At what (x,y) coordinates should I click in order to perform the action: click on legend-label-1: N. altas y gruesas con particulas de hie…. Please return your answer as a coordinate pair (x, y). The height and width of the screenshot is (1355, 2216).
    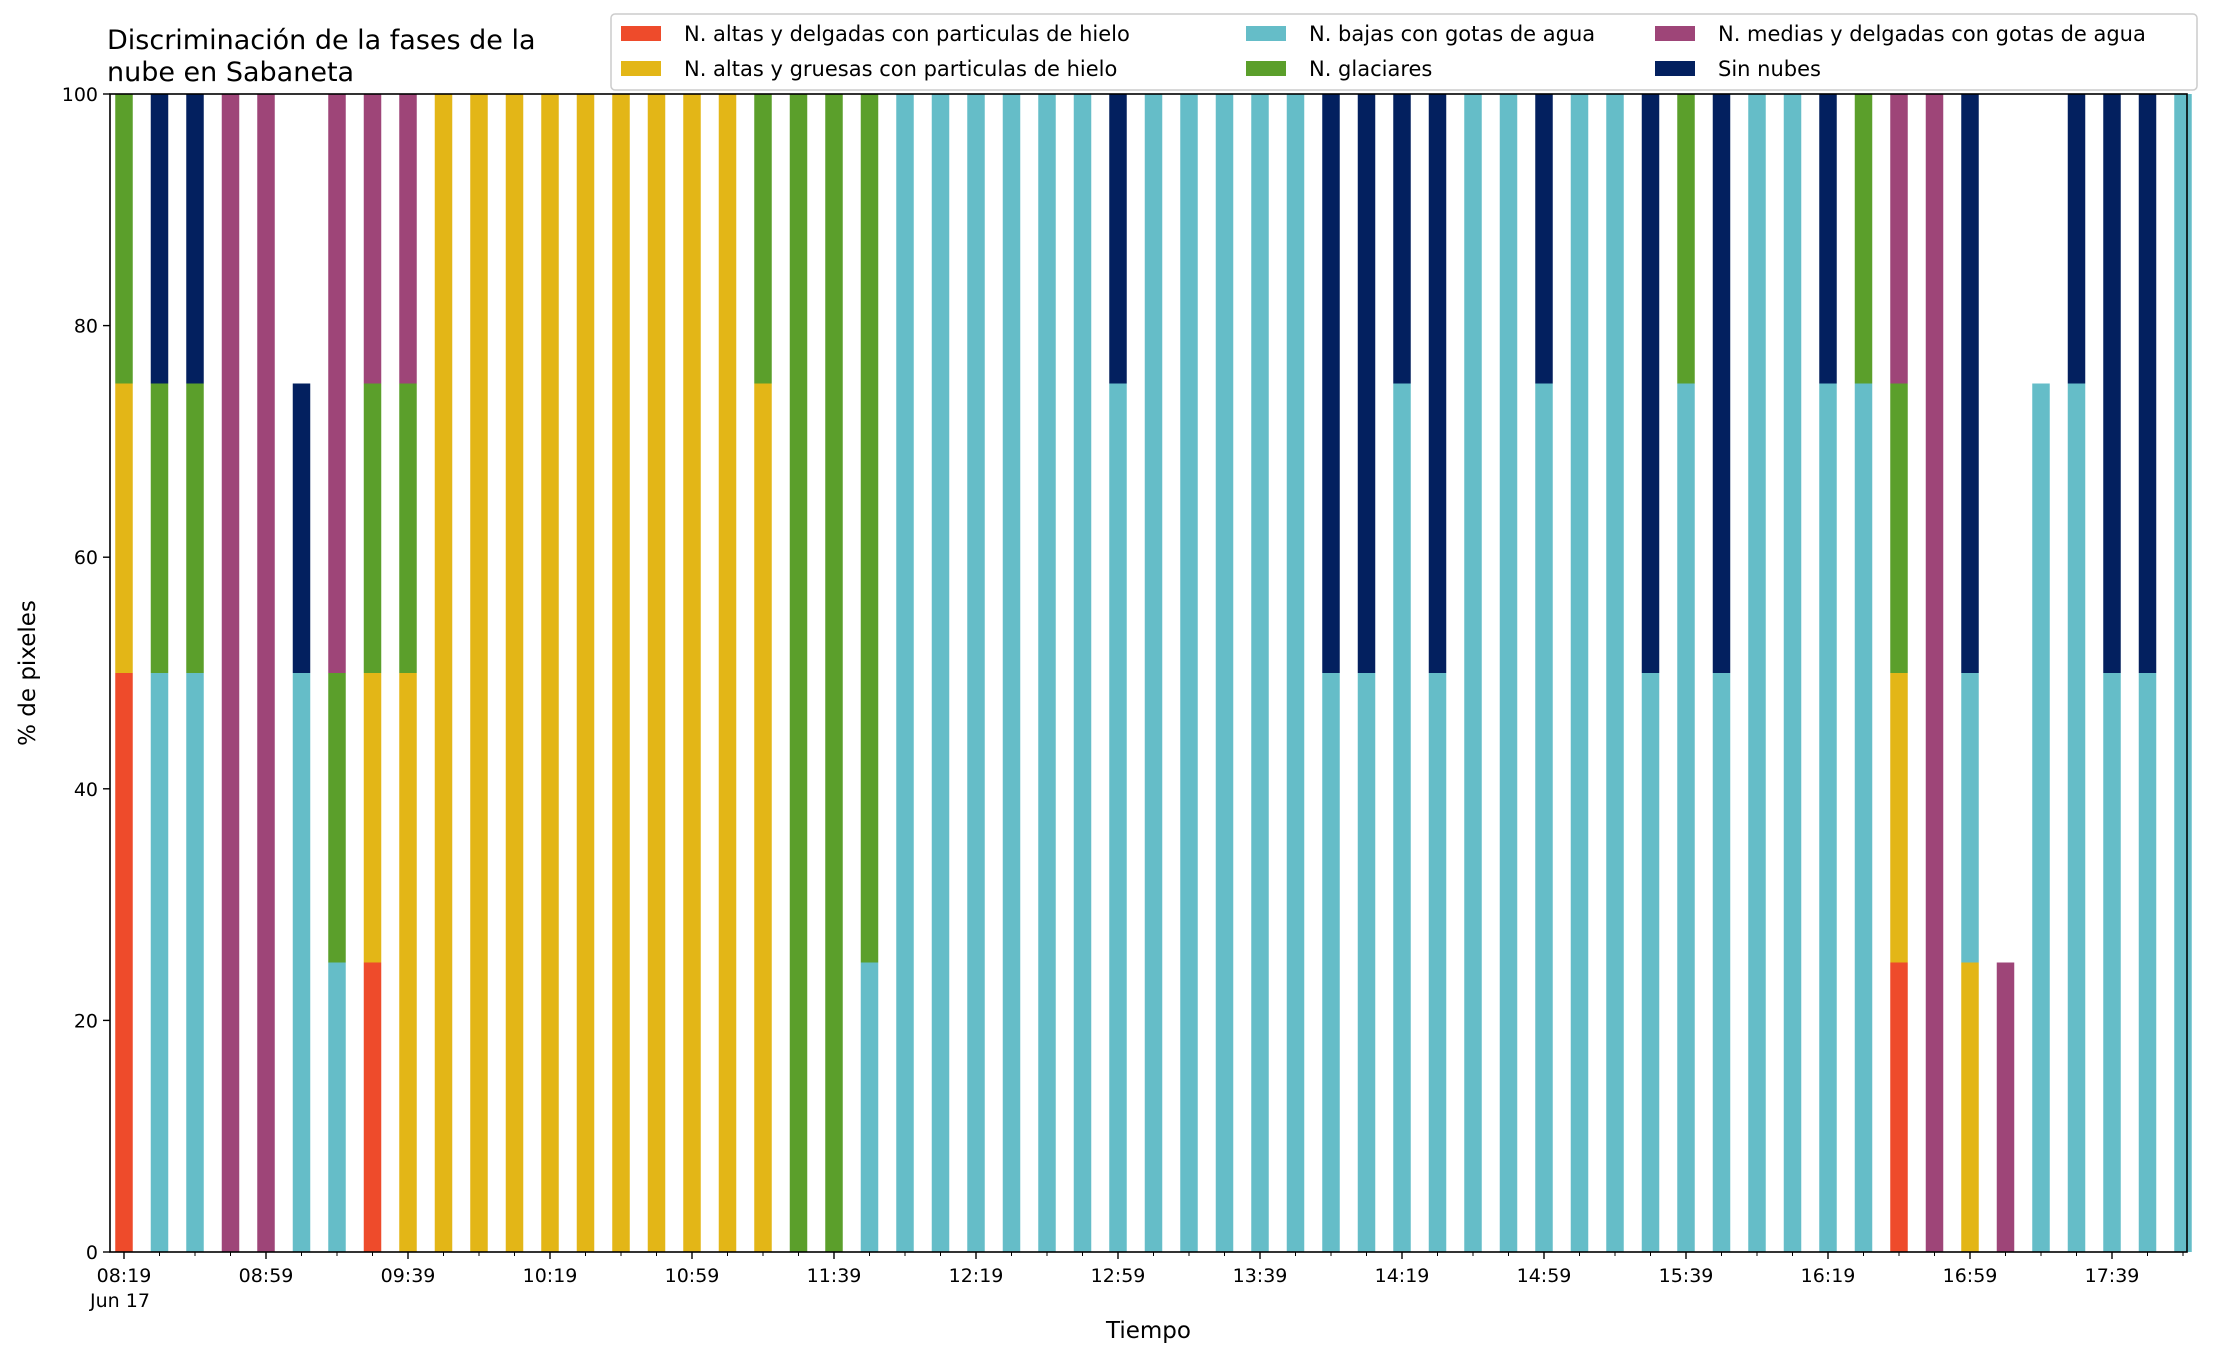
    Looking at the image, I should click on (900, 69).